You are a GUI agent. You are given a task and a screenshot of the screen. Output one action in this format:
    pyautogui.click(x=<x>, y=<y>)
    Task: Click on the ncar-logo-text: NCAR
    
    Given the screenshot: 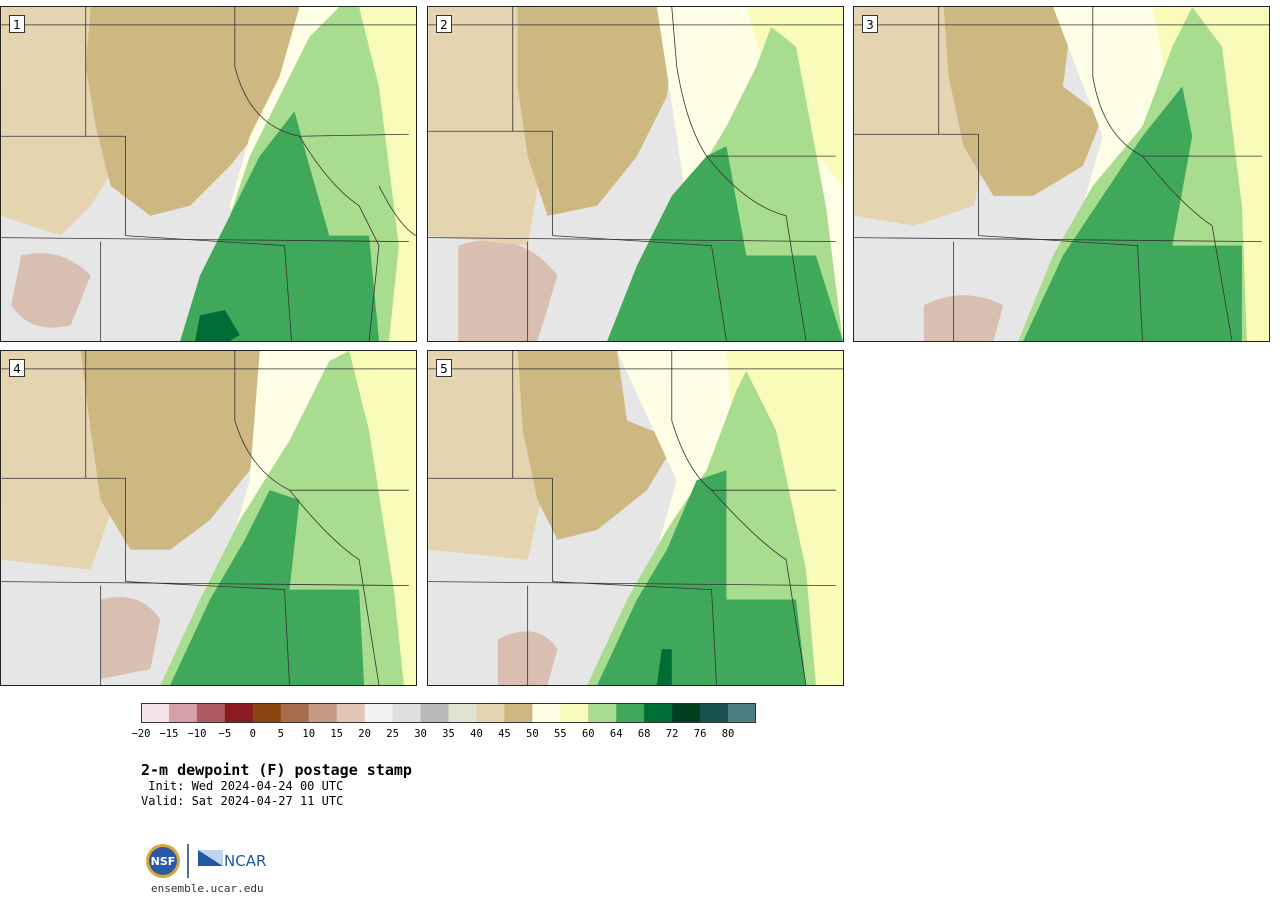 What is the action you would take?
    pyautogui.click(x=245, y=861)
    